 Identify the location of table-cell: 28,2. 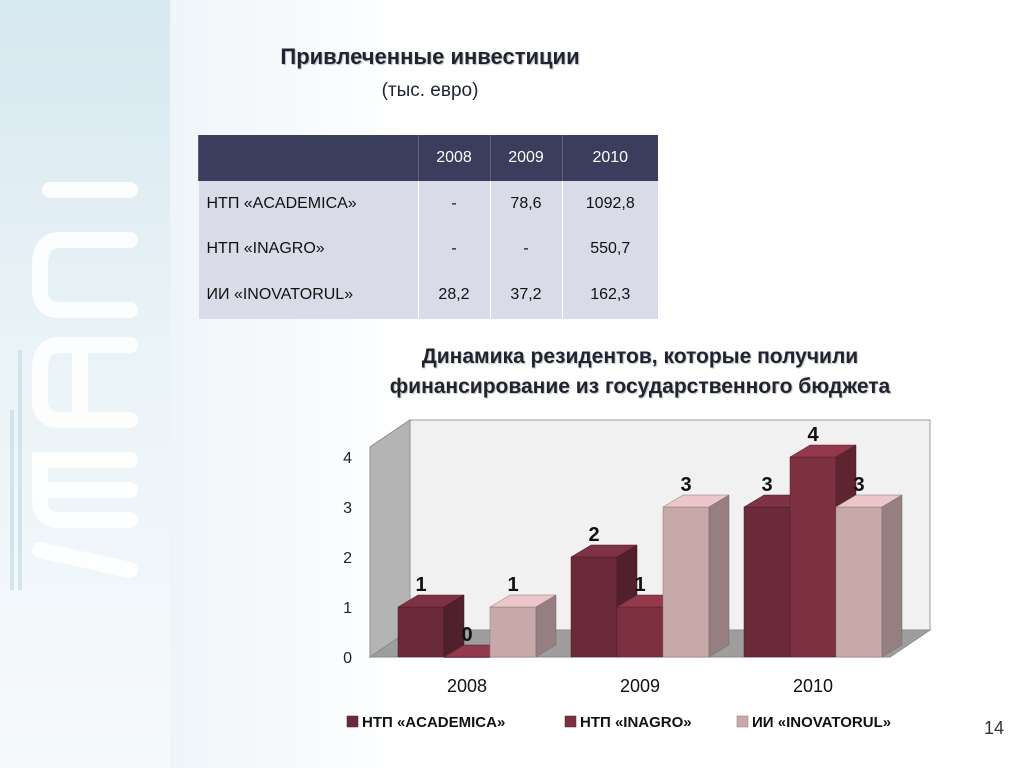
(453, 295).